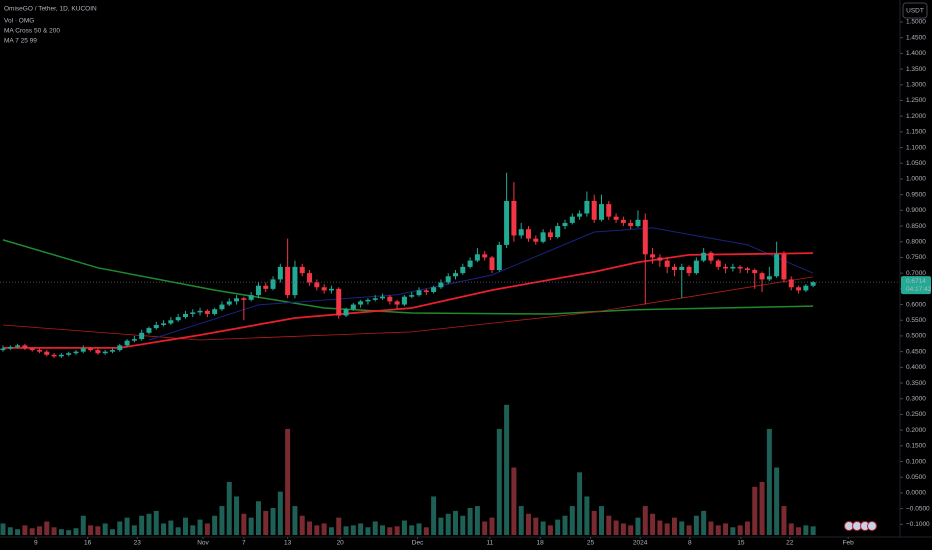 Image resolution: width=932 pixels, height=550 pixels. What do you see at coordinates (916, 210) in the screenshot?
I see `y-tick-label: 0.9000` at bounding box center [916, 210].